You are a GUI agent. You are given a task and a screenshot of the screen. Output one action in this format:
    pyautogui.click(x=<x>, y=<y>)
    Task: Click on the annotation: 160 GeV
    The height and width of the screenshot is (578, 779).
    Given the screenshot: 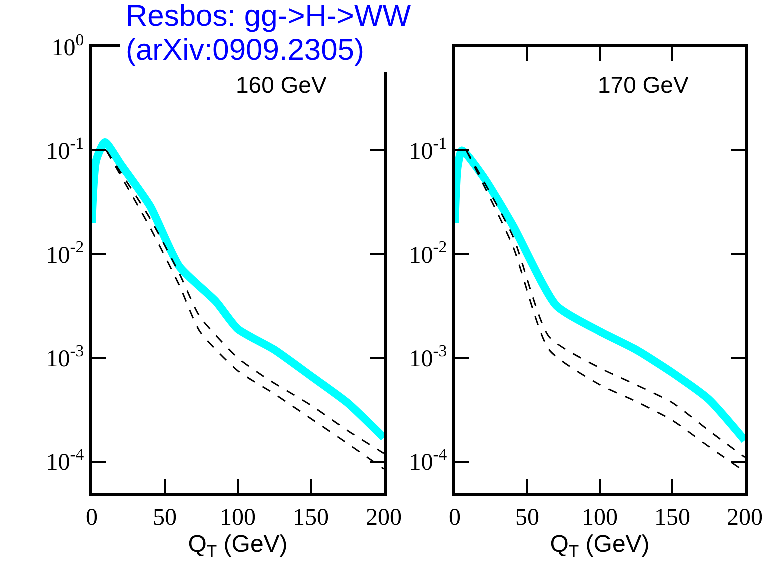 What is the action you would take?
    pyautogui.click(x=282, y=85)
    